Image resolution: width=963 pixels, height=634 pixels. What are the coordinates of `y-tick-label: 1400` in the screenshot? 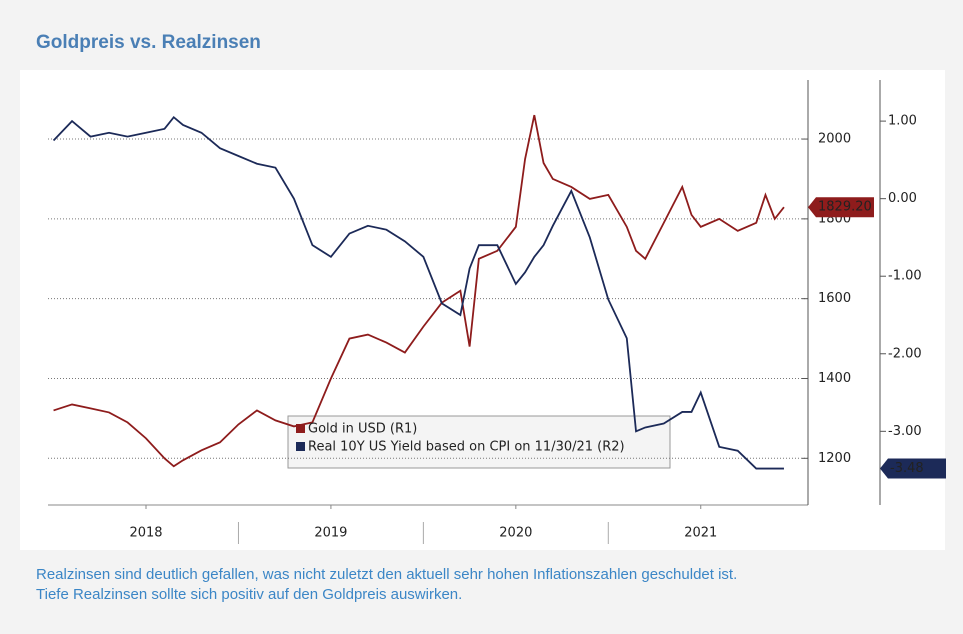 It's located at (834, 378).